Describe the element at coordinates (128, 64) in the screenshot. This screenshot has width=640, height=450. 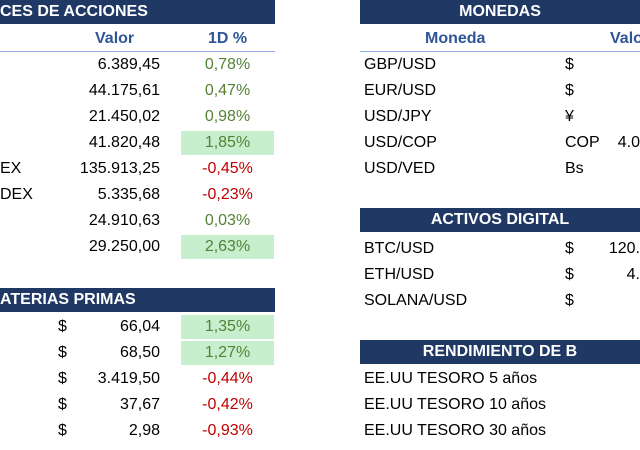
I see `value: 6.389,45` at that location.